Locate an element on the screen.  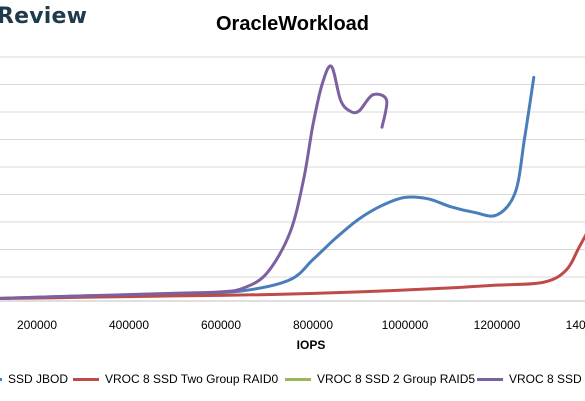
legend-label: VROC 8 SSD 2 Group RAID5 is located at coordinates (396, 379).